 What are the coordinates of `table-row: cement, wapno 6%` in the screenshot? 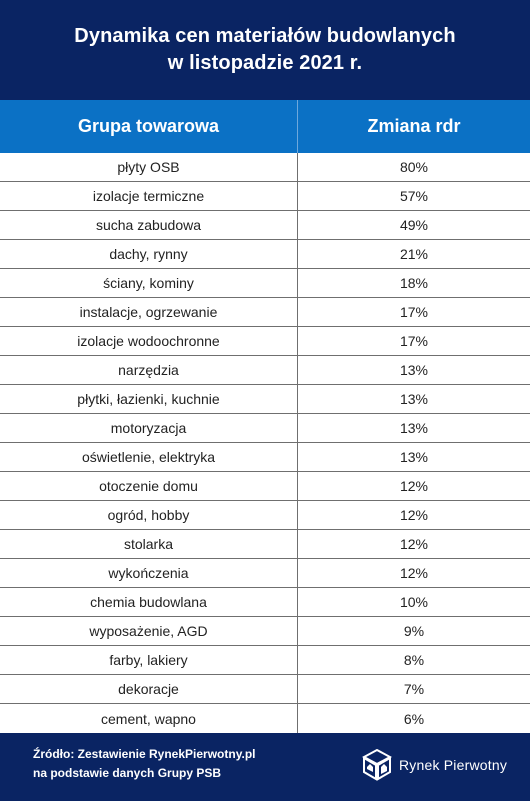 It's located at (265, 718).